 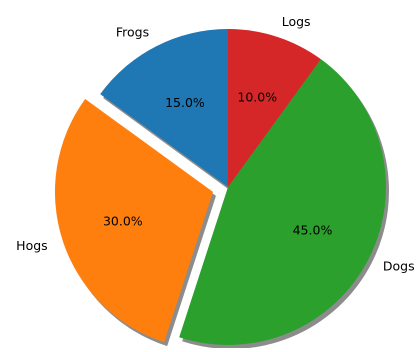 What do you see at coordinates (132, 32) in the screenshot?
I see `category-label-frogs: Frogs` at bounding box center [132, 32].